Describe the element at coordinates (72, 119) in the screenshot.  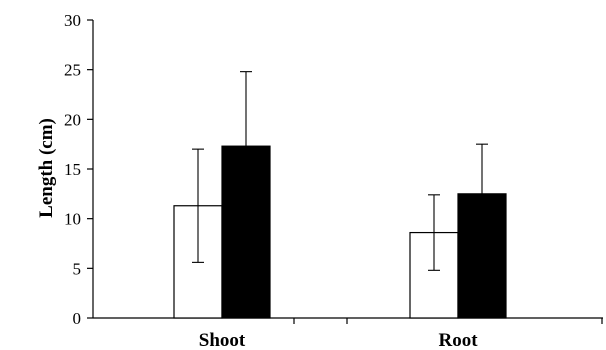
I see `y-tick-label: 20` at that location.